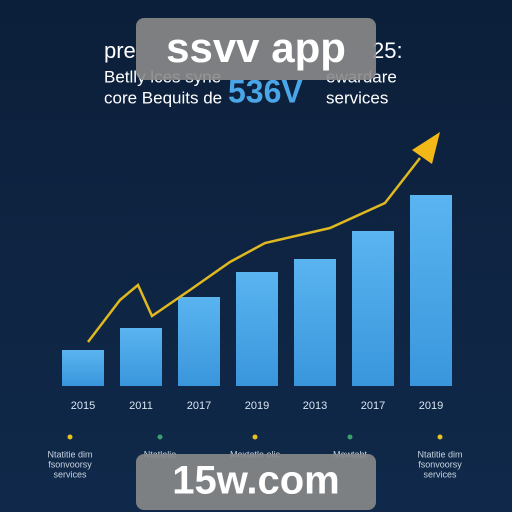 The image size is (512, 512). What do you see at coordinates (357, 97) in the screenshot?
I see `header-text: services` at bounding box center [357, 97].